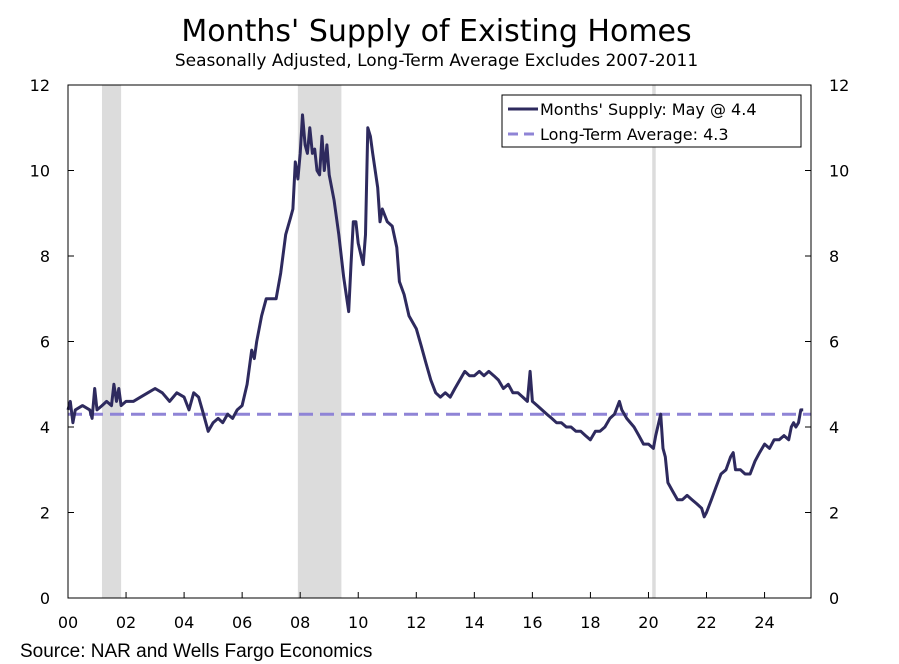 This screenshot has height=664, width=899. What do you see at coordinates (45, 342) in the screenshot?
I see `y-tick-label-left: 6` at bounding box center [45, 342].